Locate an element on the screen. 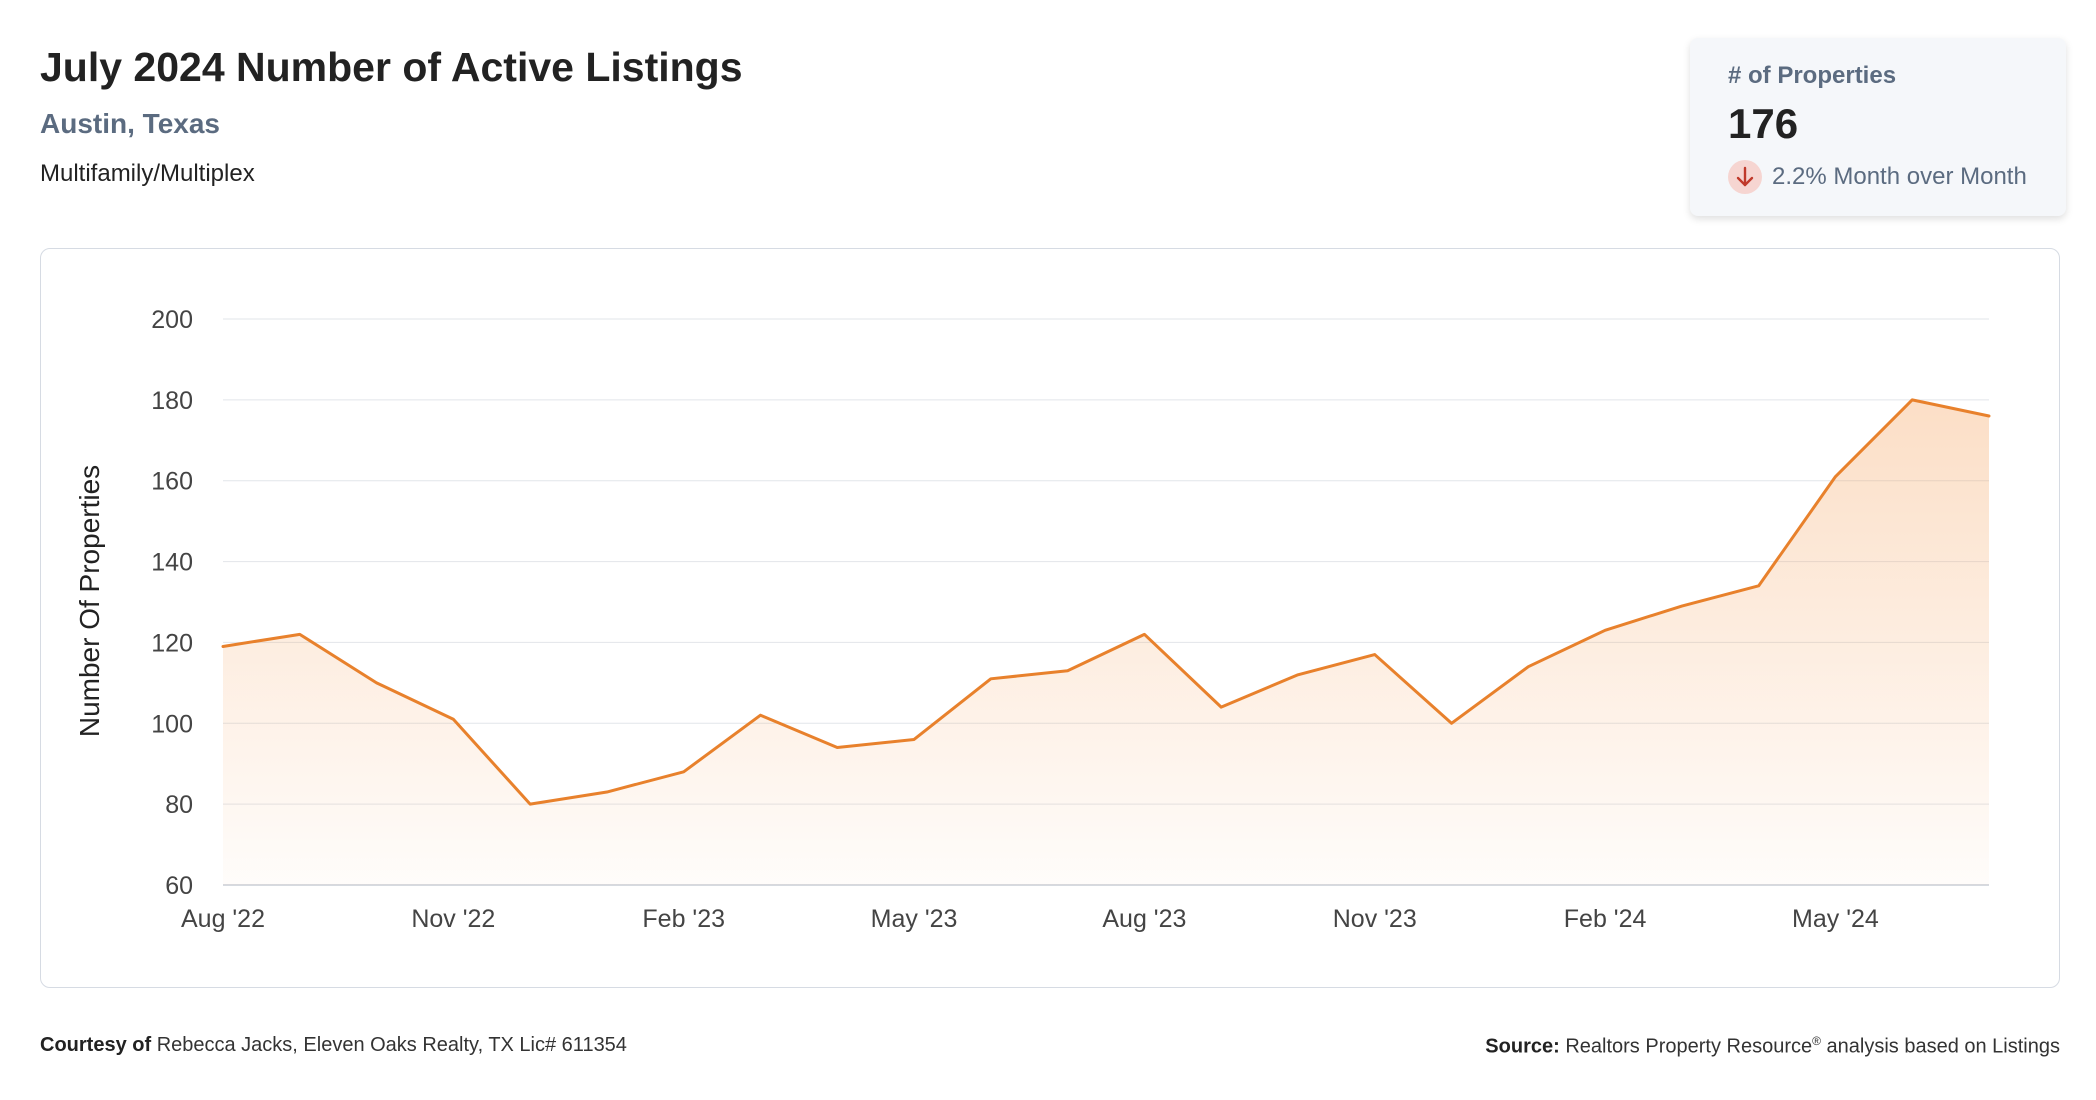 The width and height of the screenshot is (2096, 1100). location-subtitle: Austin, Texas is located at coordinates (130, 123).